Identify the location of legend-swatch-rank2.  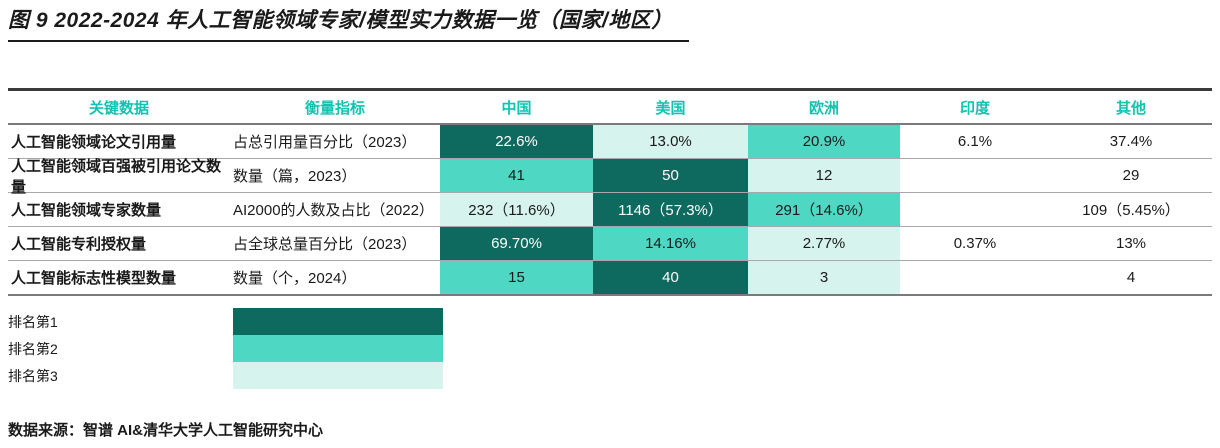
(338, 348).